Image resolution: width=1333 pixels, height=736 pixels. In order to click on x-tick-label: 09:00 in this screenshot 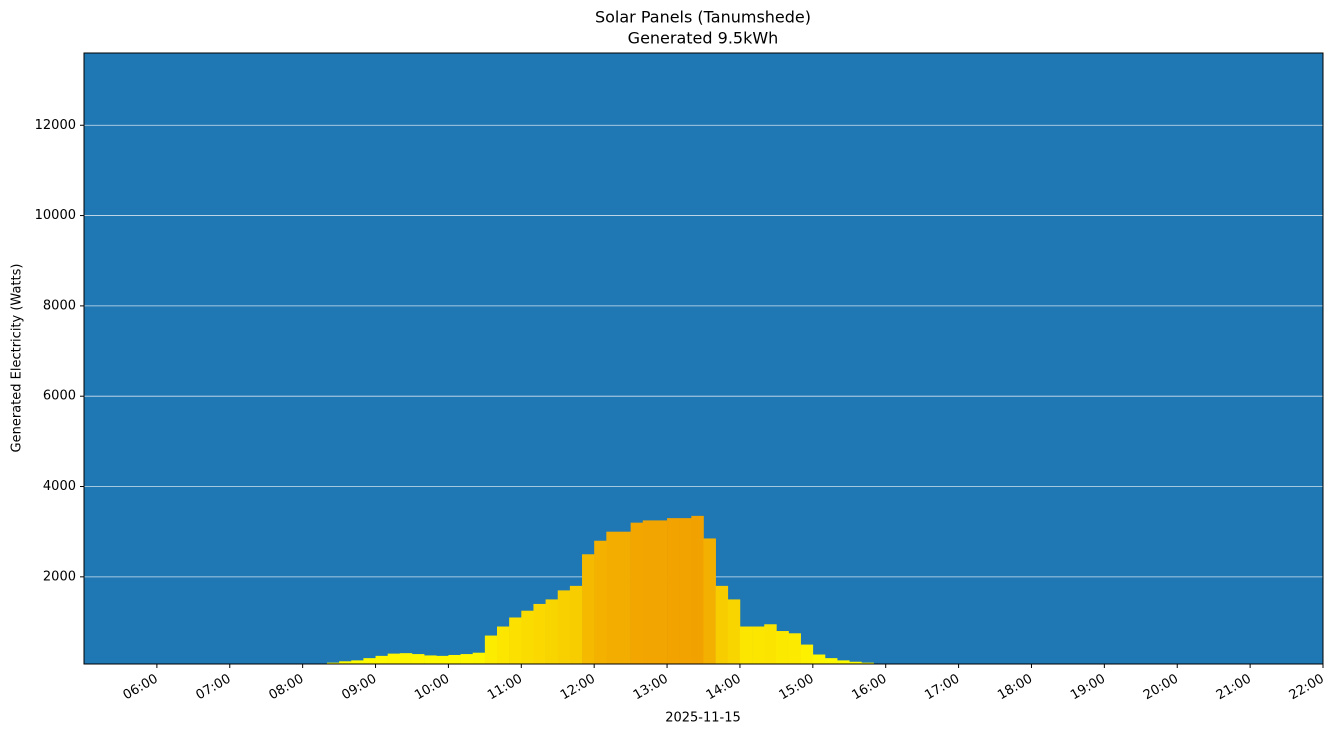, I will do `click(359, 688)`.